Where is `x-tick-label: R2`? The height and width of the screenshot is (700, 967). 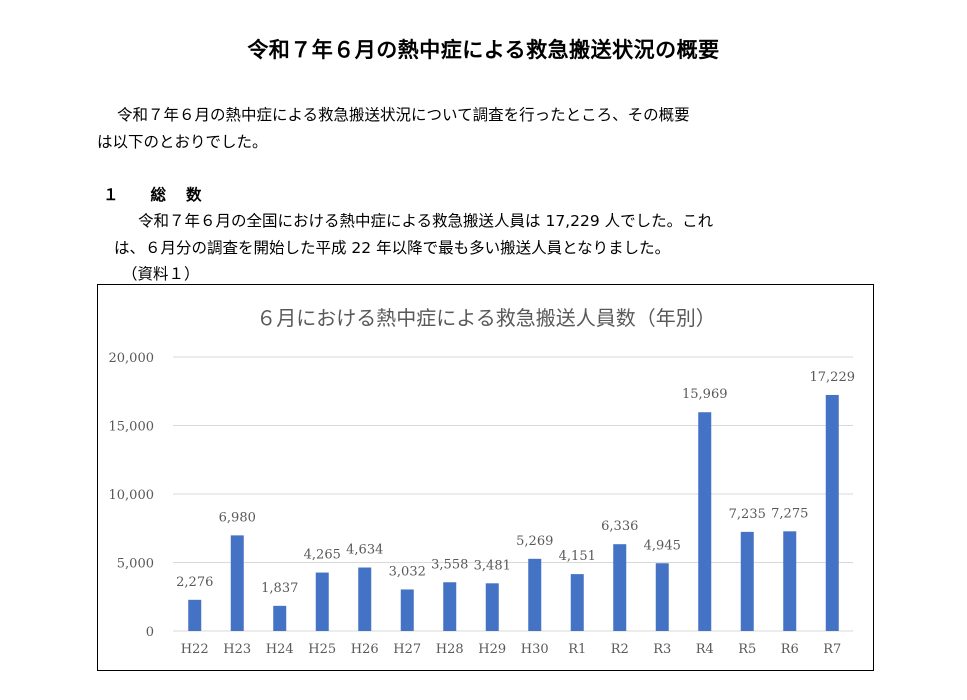 x-tick-label: R2 is located at coordinates (620, 649).